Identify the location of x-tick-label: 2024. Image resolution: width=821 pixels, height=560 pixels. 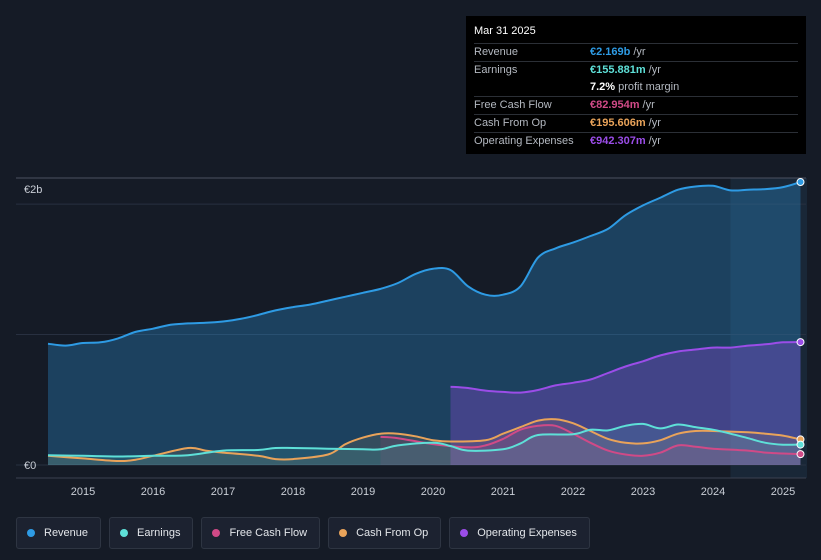
(713, 492).